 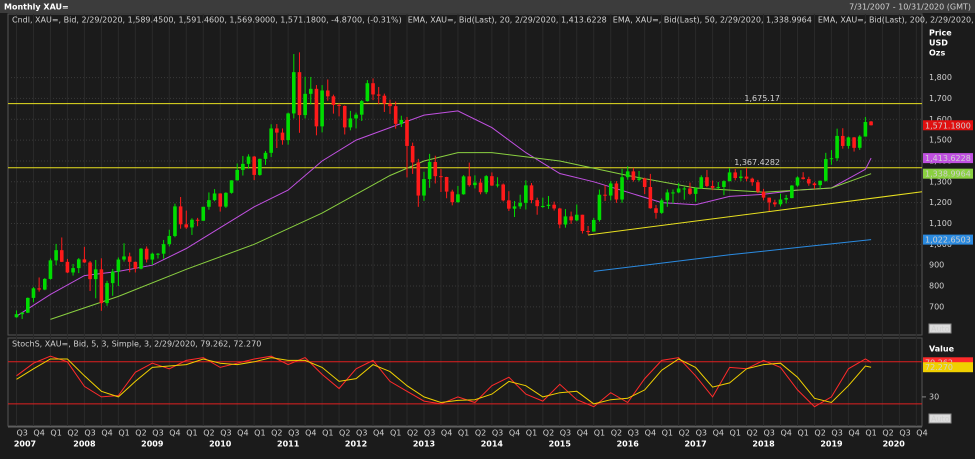 I want to click on value-tag-label: 72.270, so click(x=939, y=367).